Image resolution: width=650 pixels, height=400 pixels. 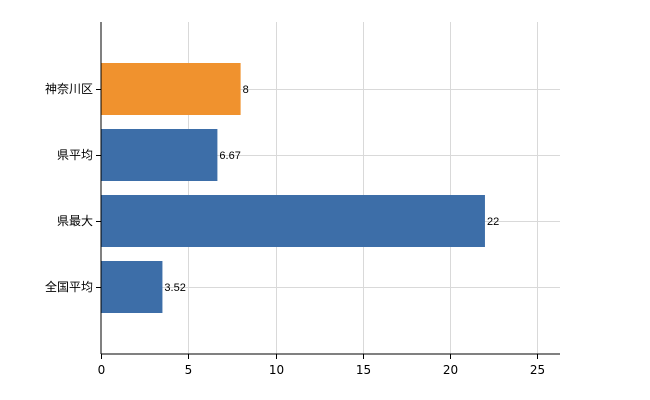 What do you see at coordinates (450, 370) in the screenshot?
I see `x-tick-label: 20` at bounding box center [450, 370].